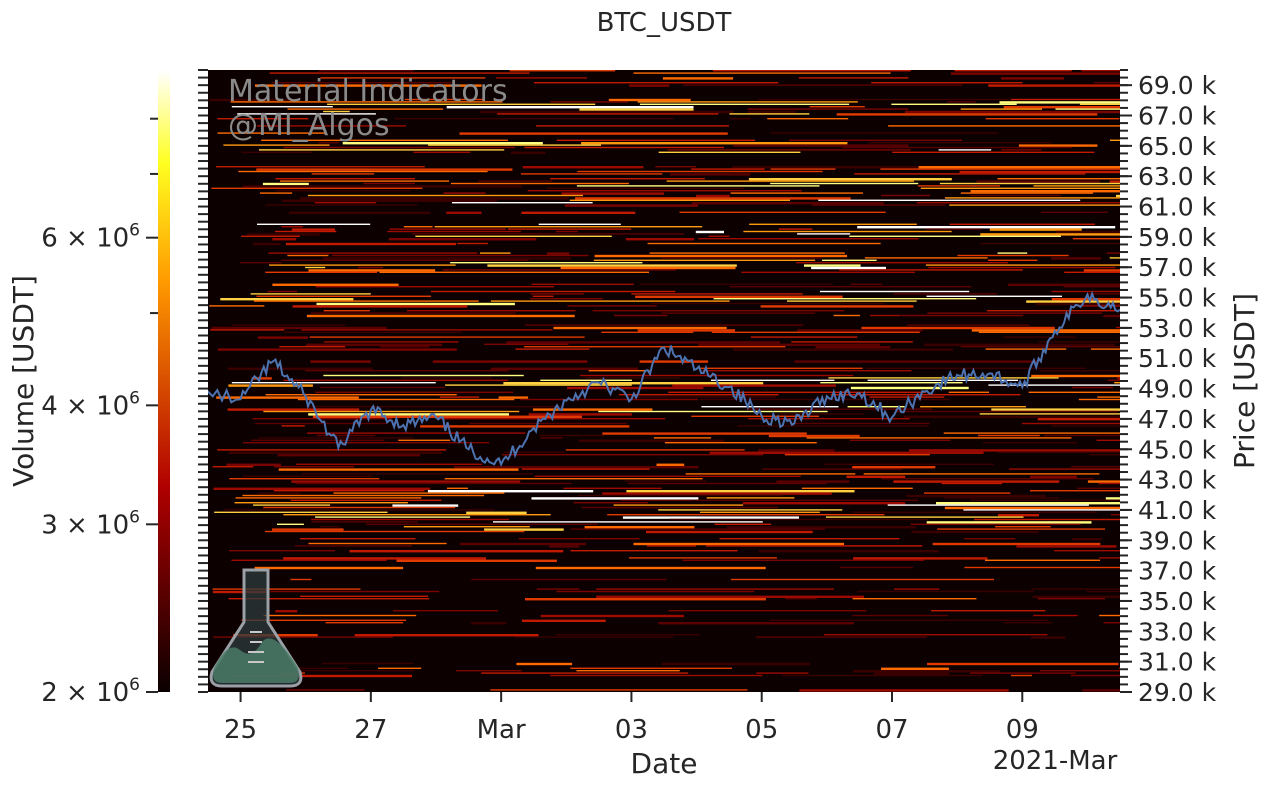 The width and height of the screenshot is (1270, 788). Describe the element at coordinates (501, 730) in the screenshot. I see `x-tick-label-2: Mar` at that location.